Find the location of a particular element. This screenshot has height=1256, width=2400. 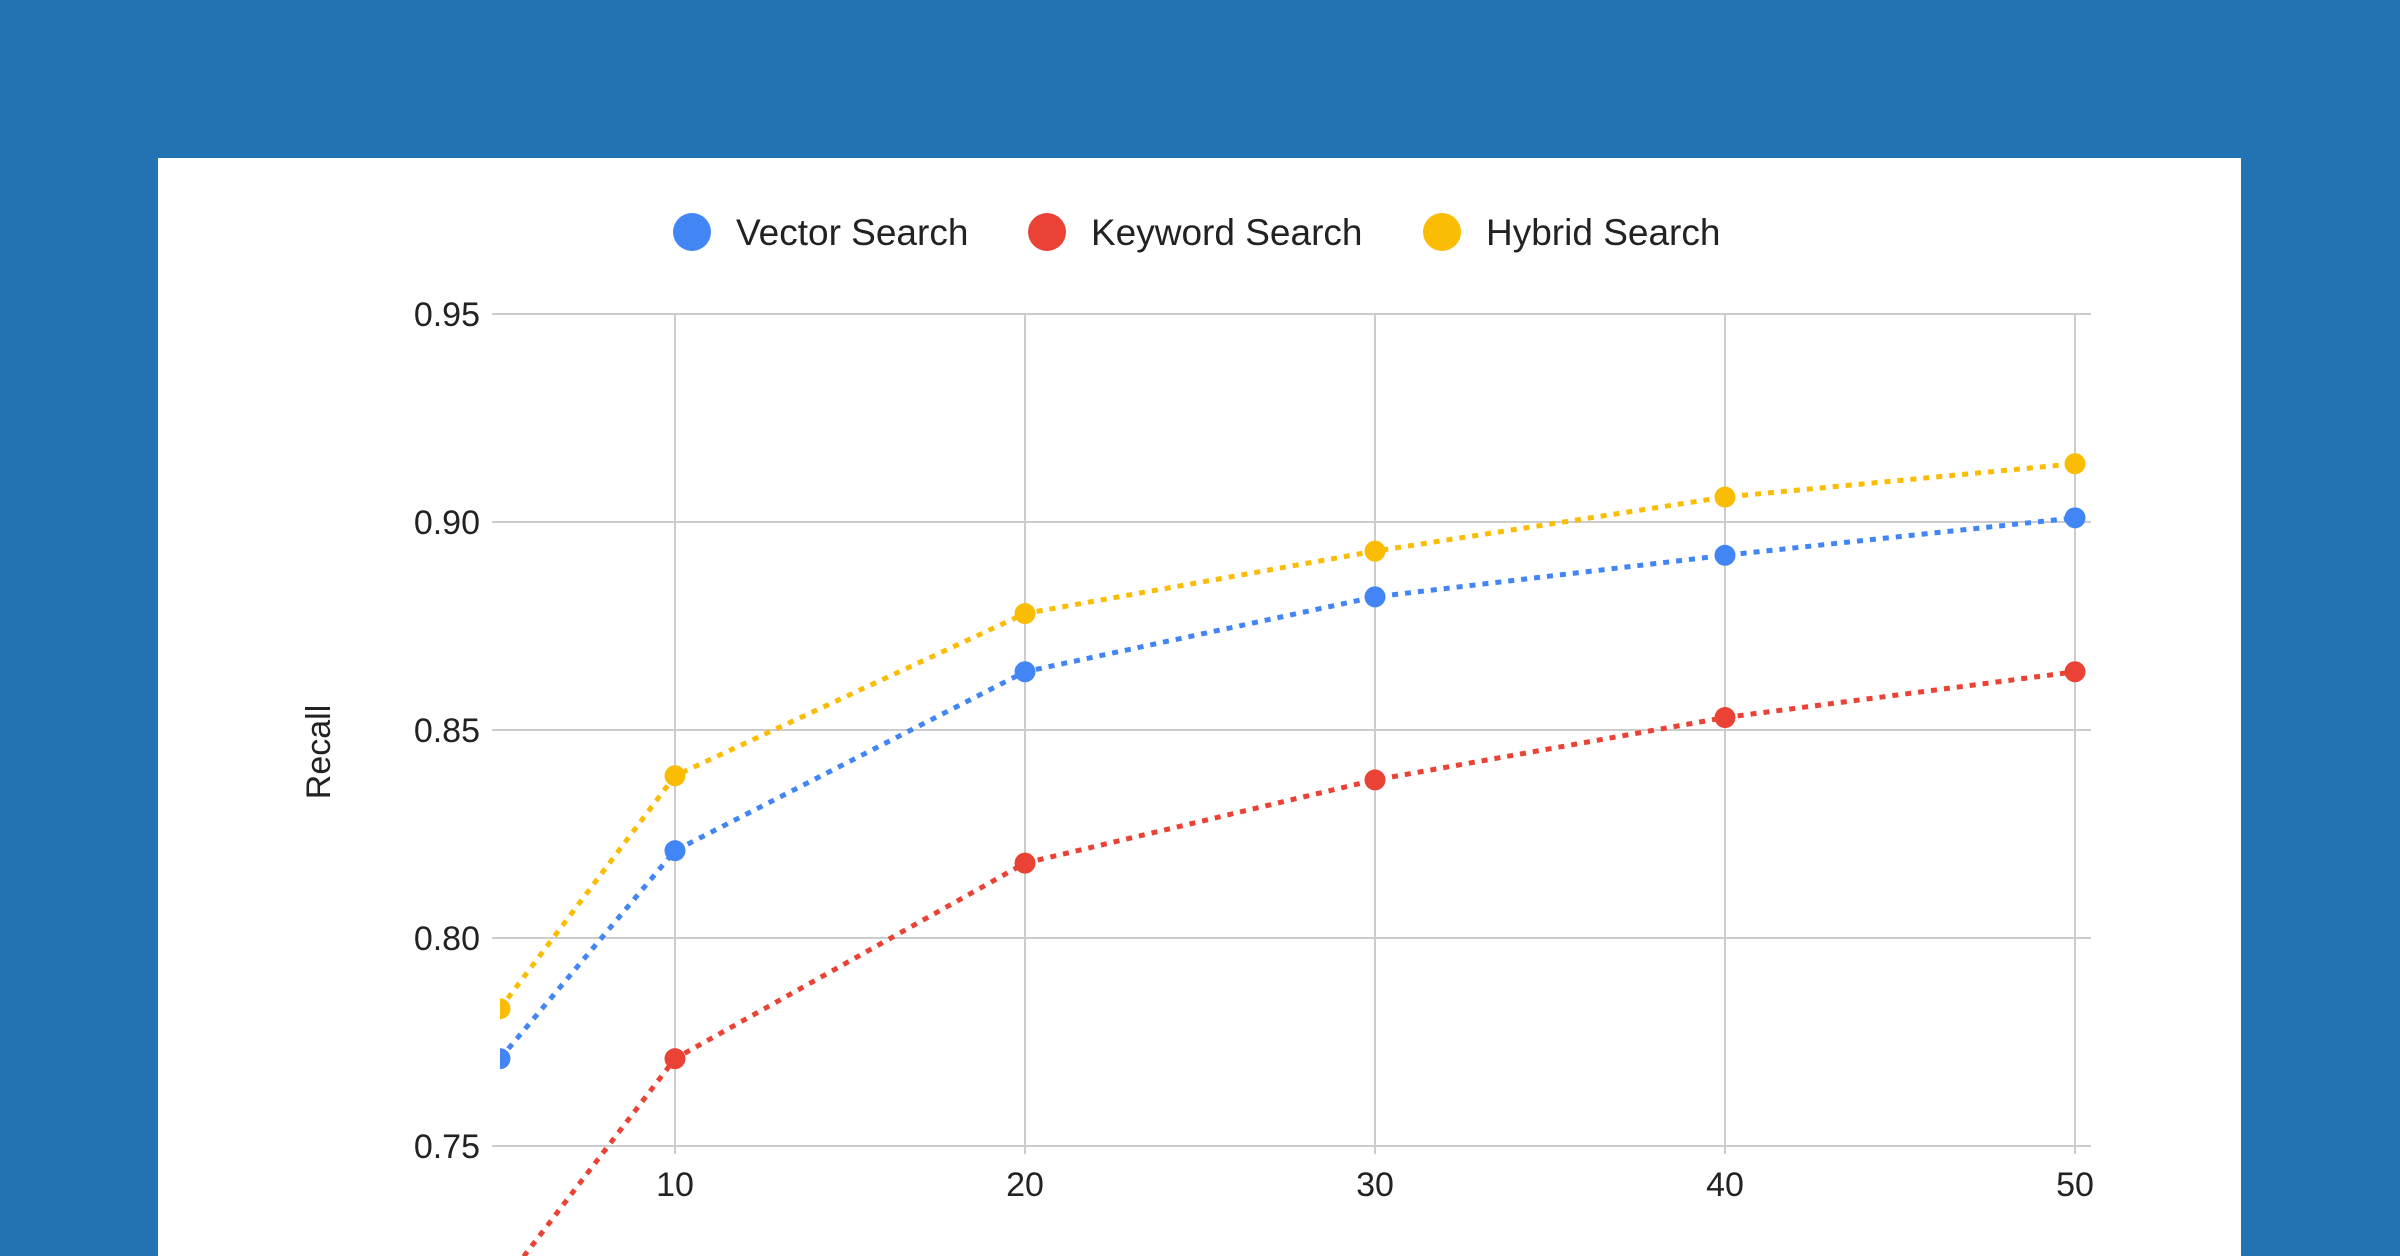

legend-label: Vector Search is located at coordinates (852, 232).